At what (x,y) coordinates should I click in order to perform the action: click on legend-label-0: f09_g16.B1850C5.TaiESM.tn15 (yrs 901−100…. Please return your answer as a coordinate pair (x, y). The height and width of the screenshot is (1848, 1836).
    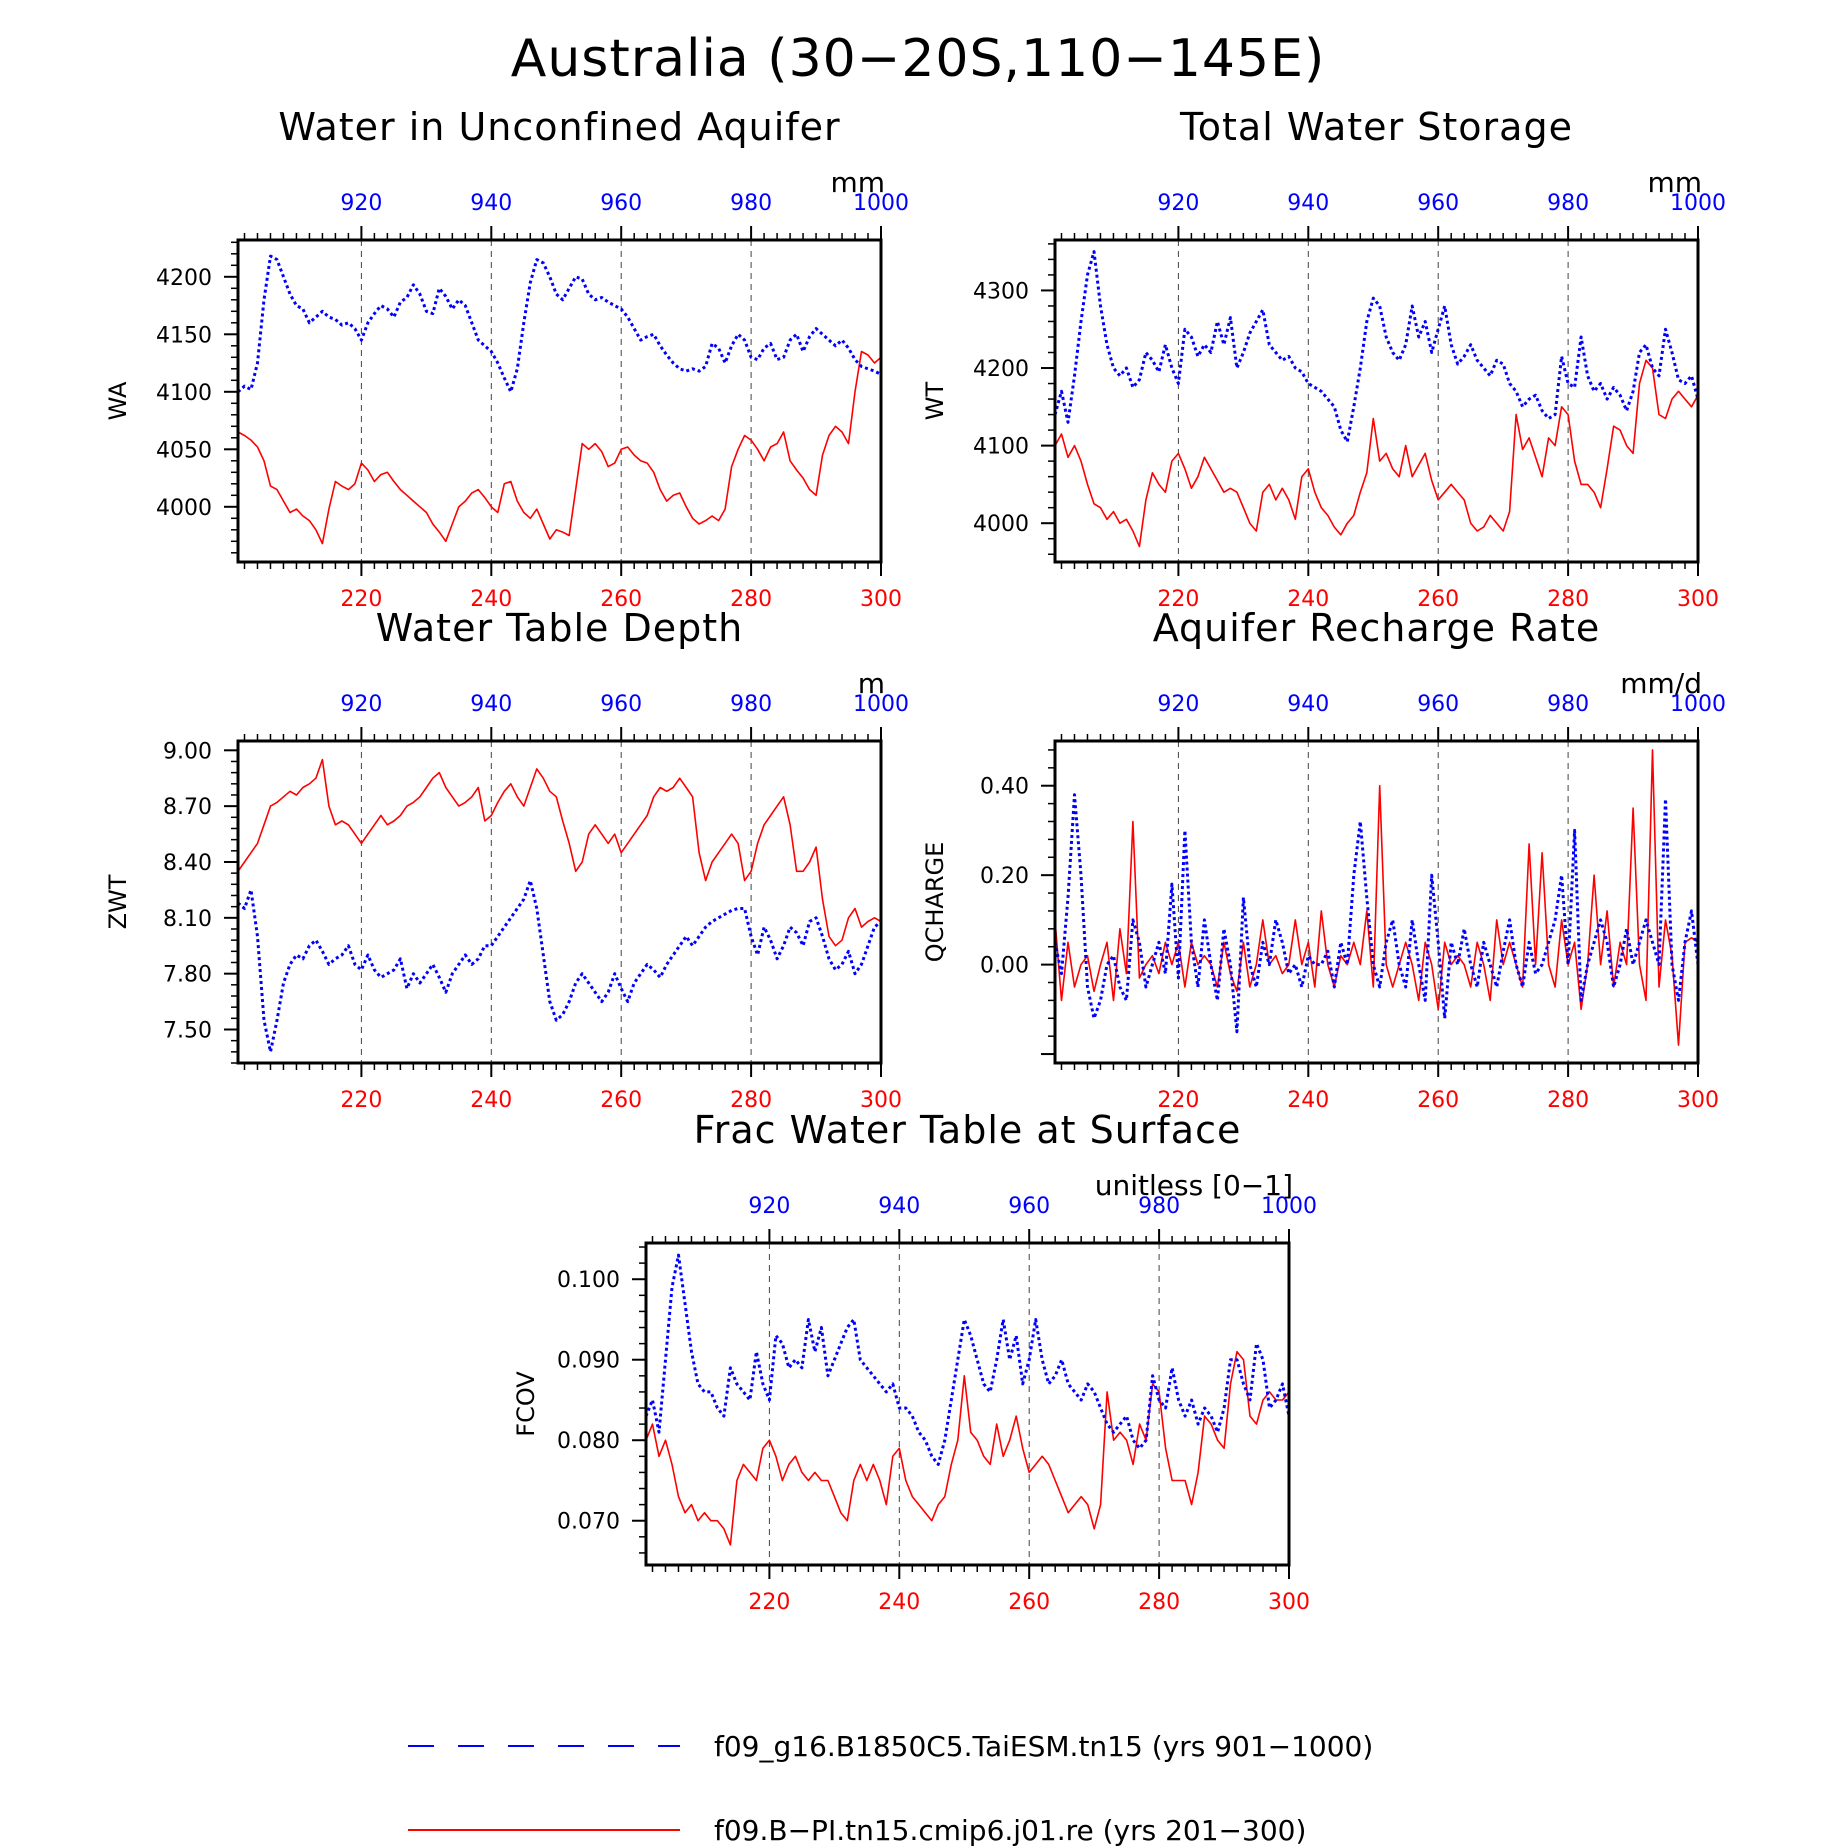
    Looking at the image, I should click on (1043, 1746).